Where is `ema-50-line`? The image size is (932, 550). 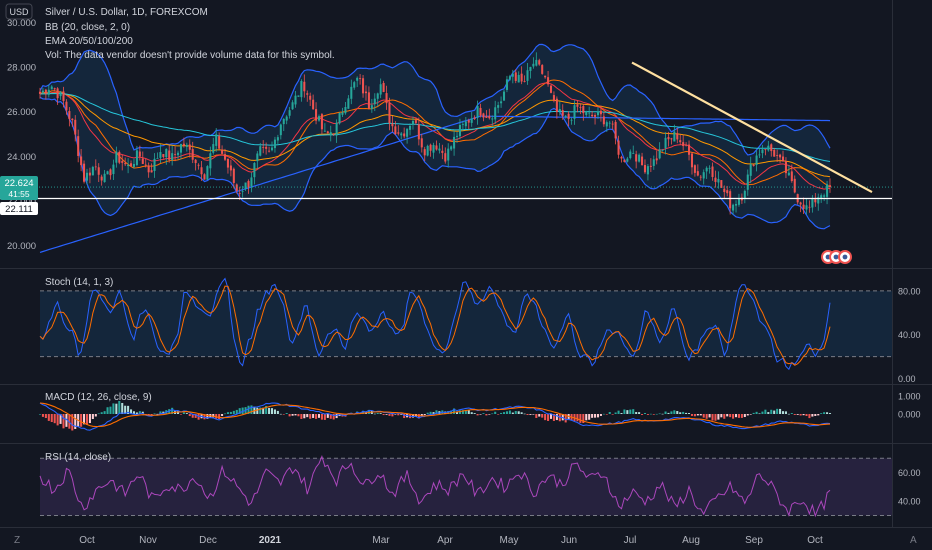 ema-50-line is located at coordinates (435, 135).